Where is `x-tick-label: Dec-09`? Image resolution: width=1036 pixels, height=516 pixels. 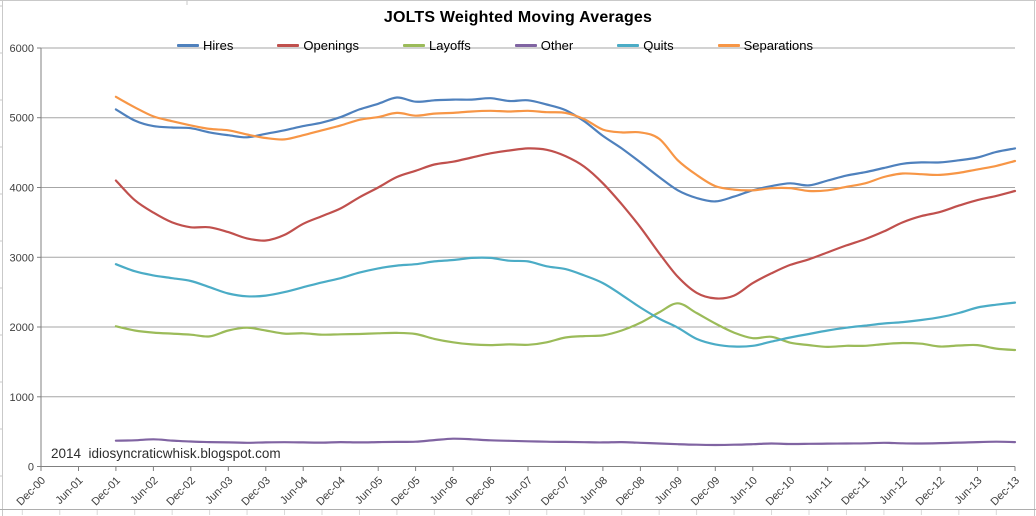 x-tick-label: Dec-09 is located at coordinates (706, 492).